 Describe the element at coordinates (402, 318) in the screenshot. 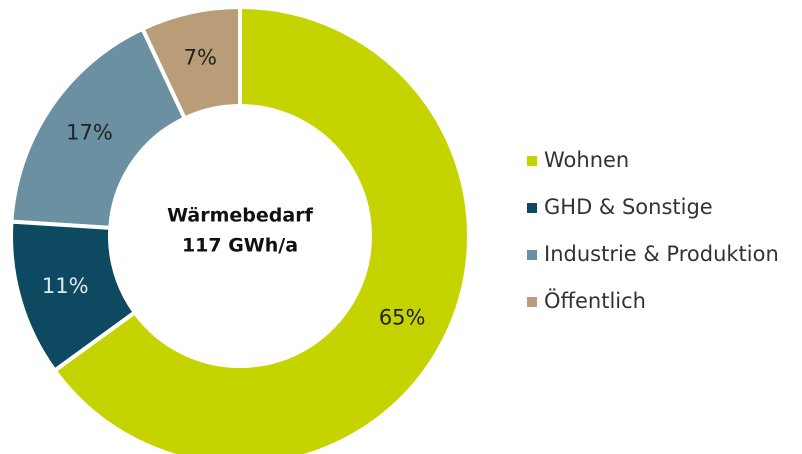

I see `data-label: 65%` at that location.